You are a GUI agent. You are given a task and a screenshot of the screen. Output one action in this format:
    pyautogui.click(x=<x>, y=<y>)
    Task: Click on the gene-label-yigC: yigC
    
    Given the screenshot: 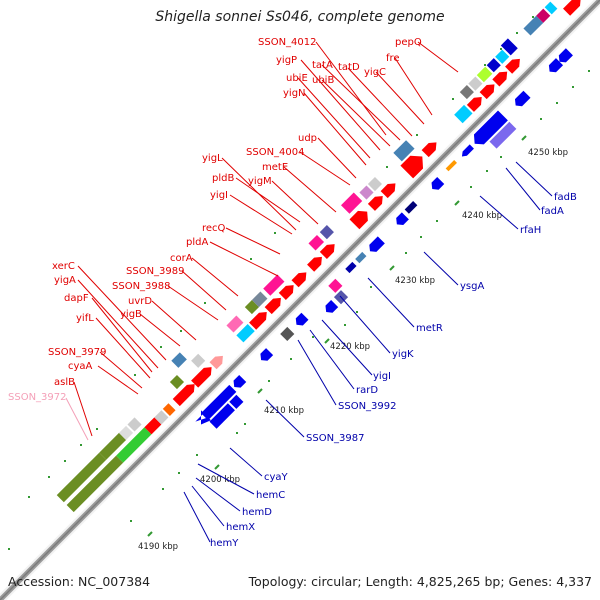 What is the action you would take?
    pyautogui.click(x=375, y=72)
    